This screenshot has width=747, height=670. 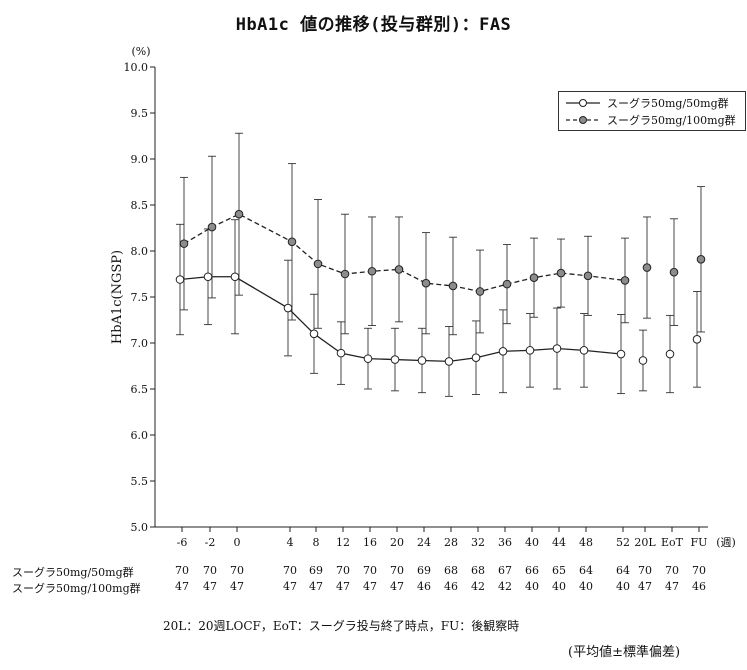 What do you see at coordinates (397, 542) in the screenshot?
I see `x-tick-label: 20` at bounding box center [397, 542].